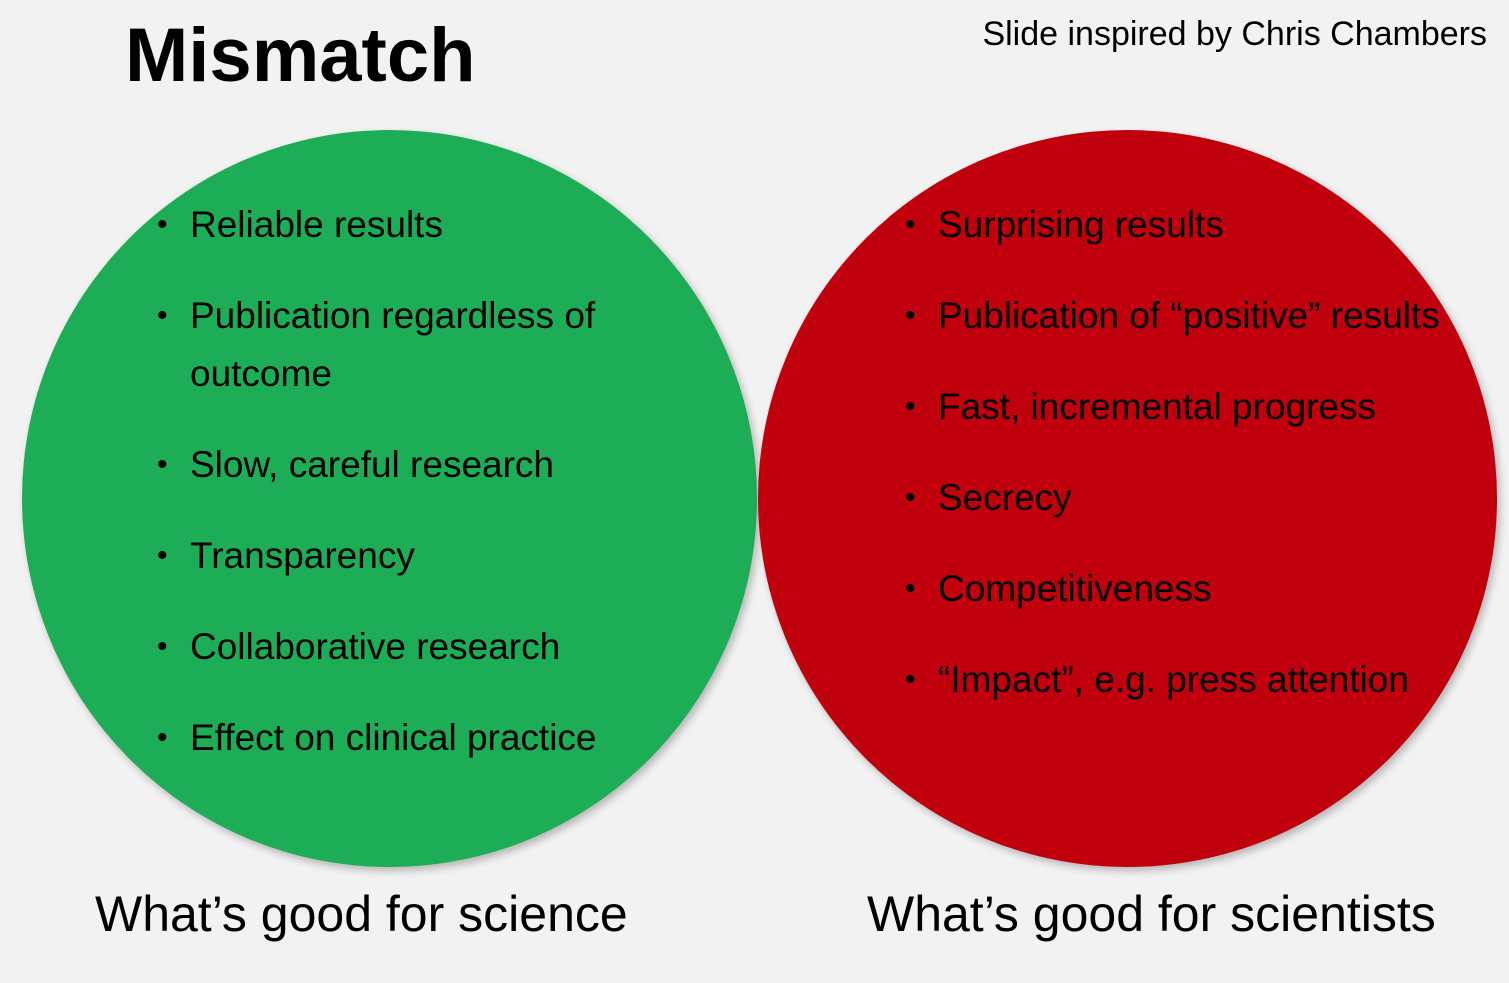 This screenshot has height=983, width=1509. I want to click on list-item: • Transparency, so click(415, 556).